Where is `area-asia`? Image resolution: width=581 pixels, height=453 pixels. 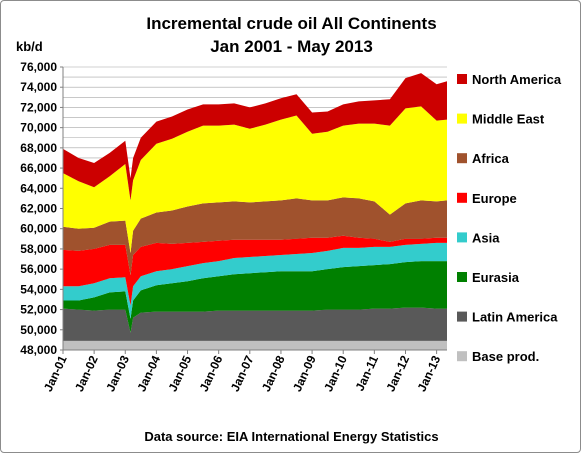 area-asia is located at coordinates (255, 280).